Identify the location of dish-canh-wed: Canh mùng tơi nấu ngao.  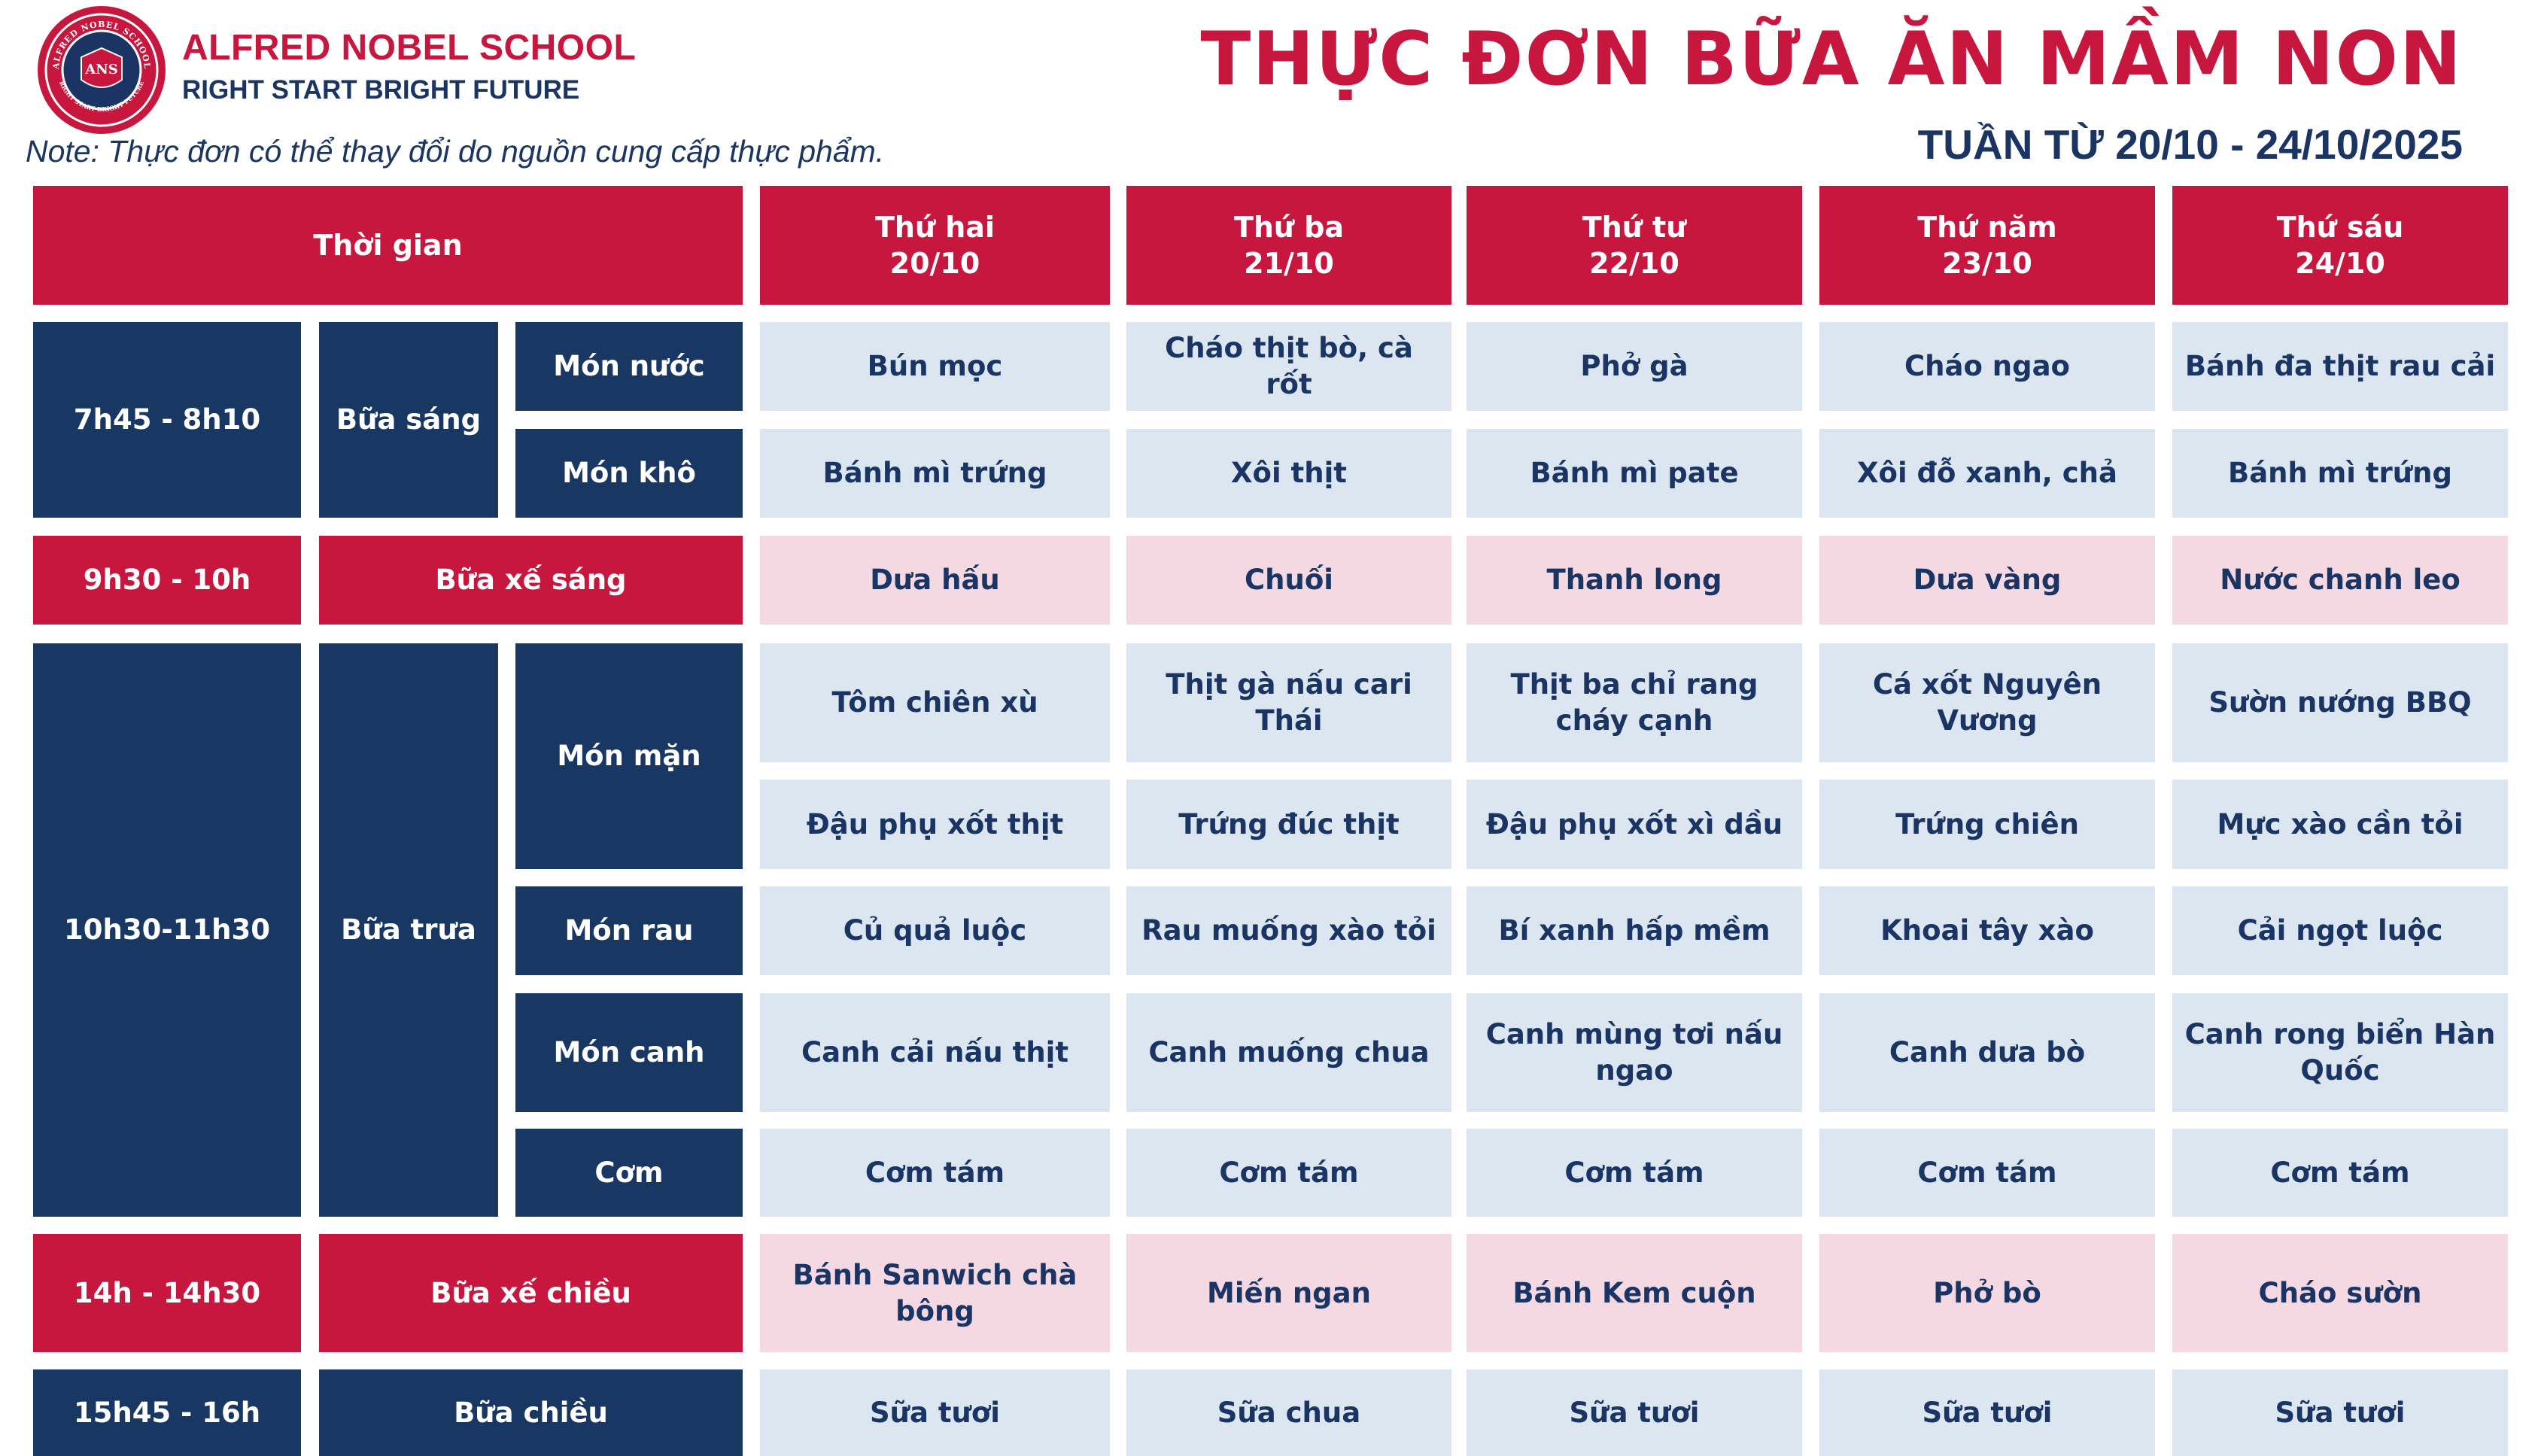
(1634, 1052).